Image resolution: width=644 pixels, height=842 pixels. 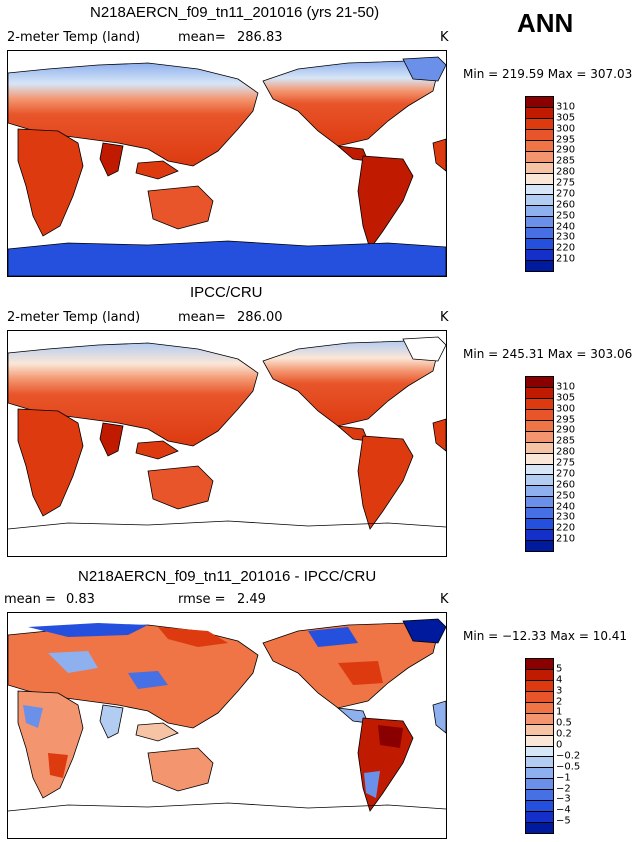 What do you see at coordinates (566, 485) in the screenshot?
I see `colorbar-tick: 260` at bounding box center [566, 485].